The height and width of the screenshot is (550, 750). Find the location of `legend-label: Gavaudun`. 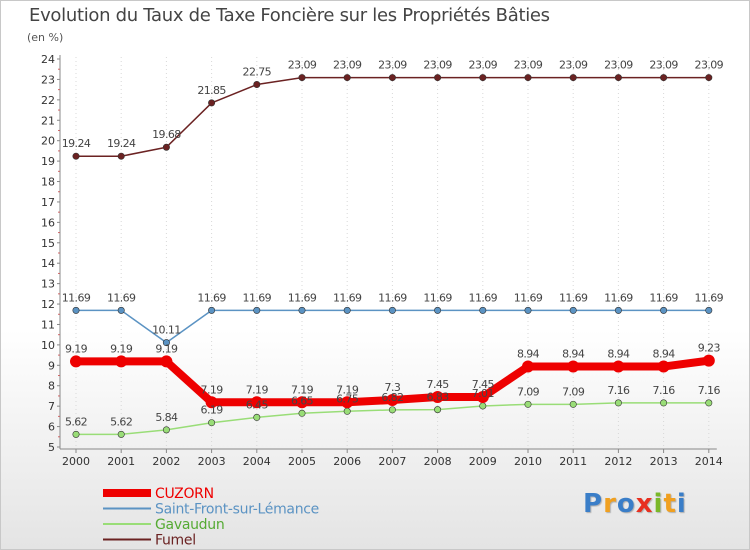

legend-label: Gavaudun is located at coordinates (189, 525).